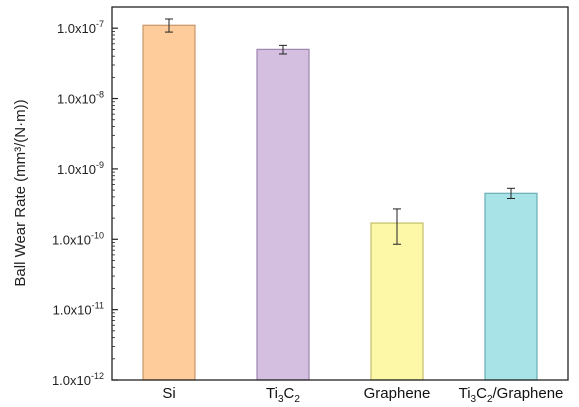 The width and height of the screenshot is (579, 407). Describe the element at coordinates (362, 395) in the screenshot. I see `x-category-labels: Si Ti3C2 Graphene Ti3C2/Graphene` at that location.